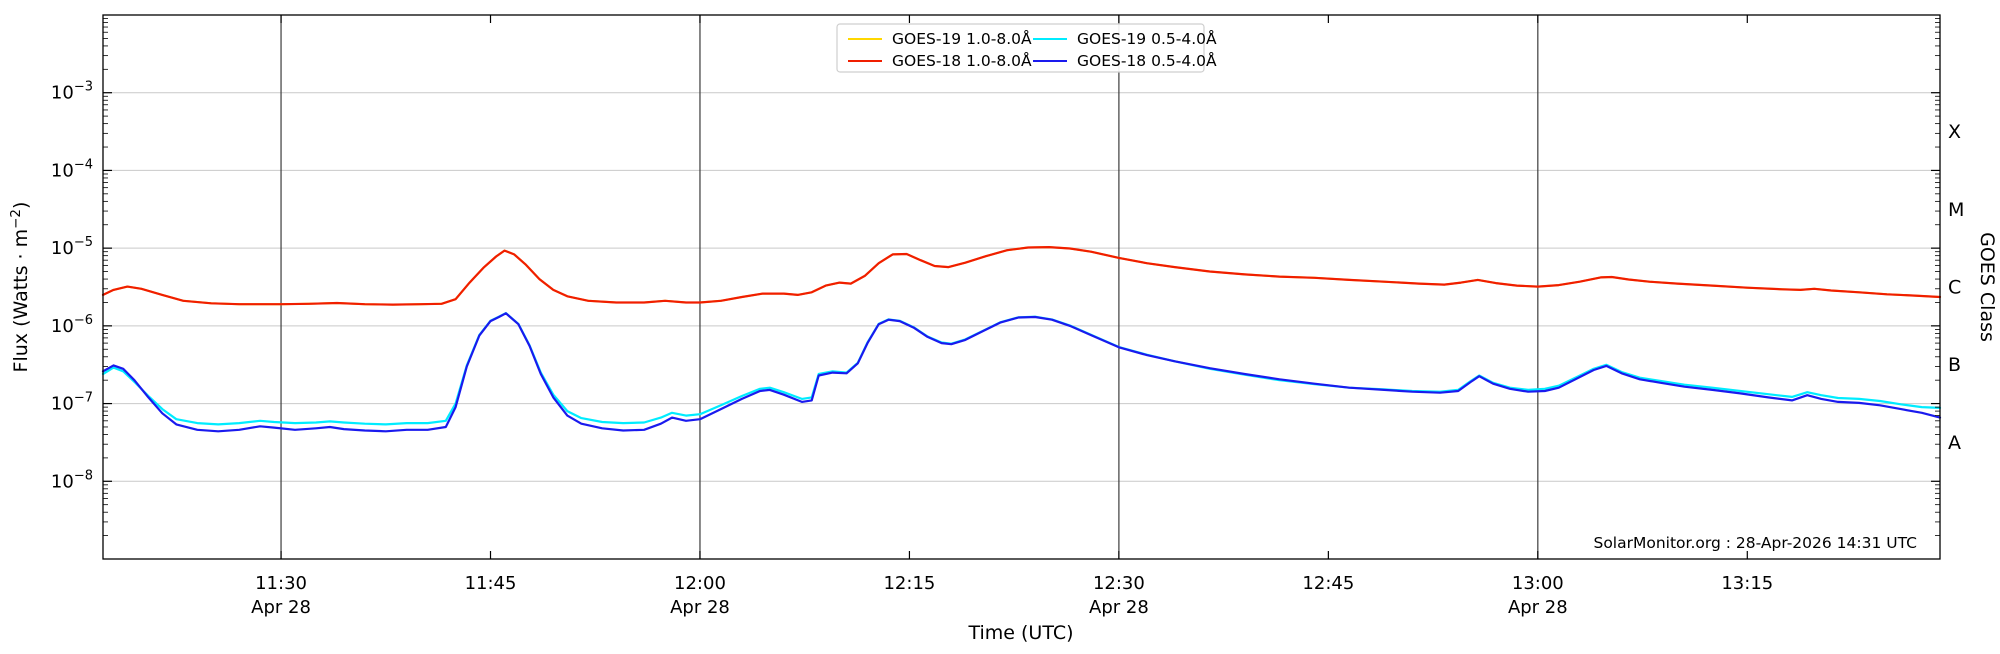  Describe the element at coordinates (1538, 583) in the screenshot. I see `x-tick-label: 13:00` at that location.